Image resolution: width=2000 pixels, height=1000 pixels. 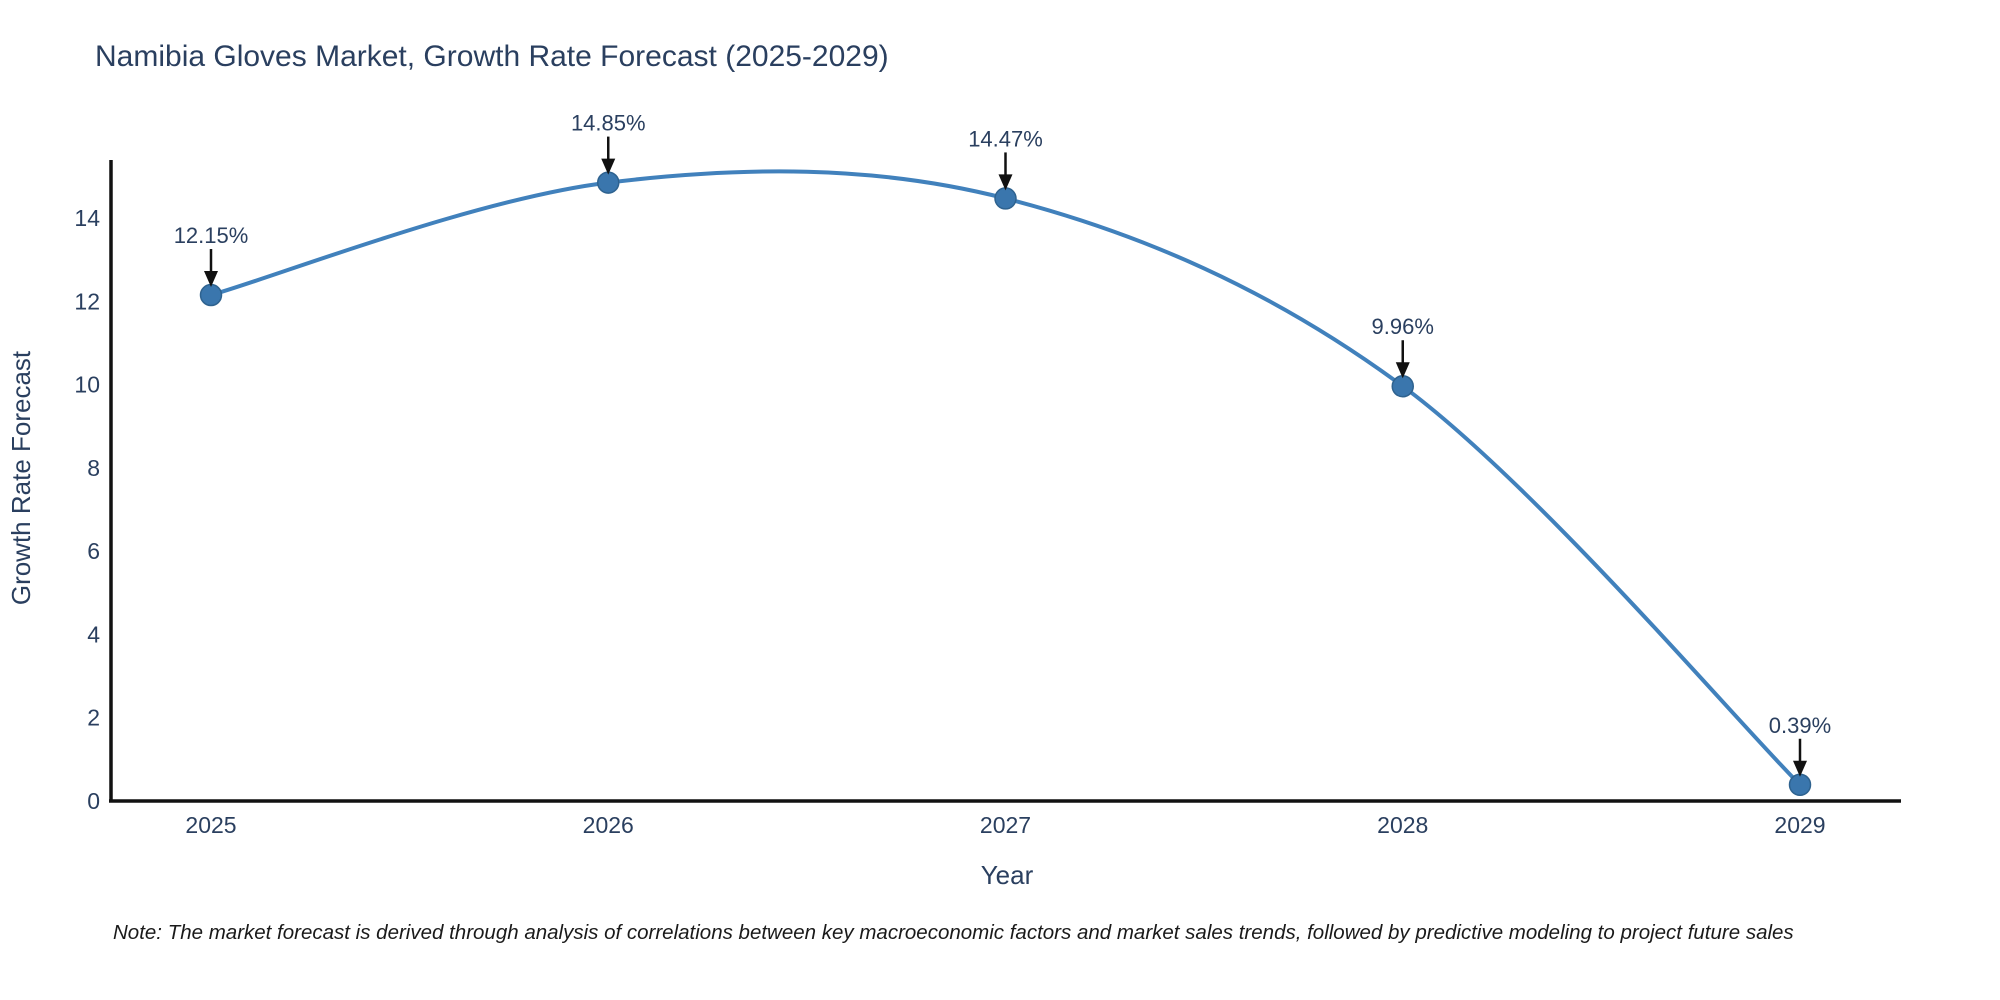 What do you see at coordinates (87, 218) in the screenshot?
I see `y-tick-label: 14` at bounding box center [87, 218].